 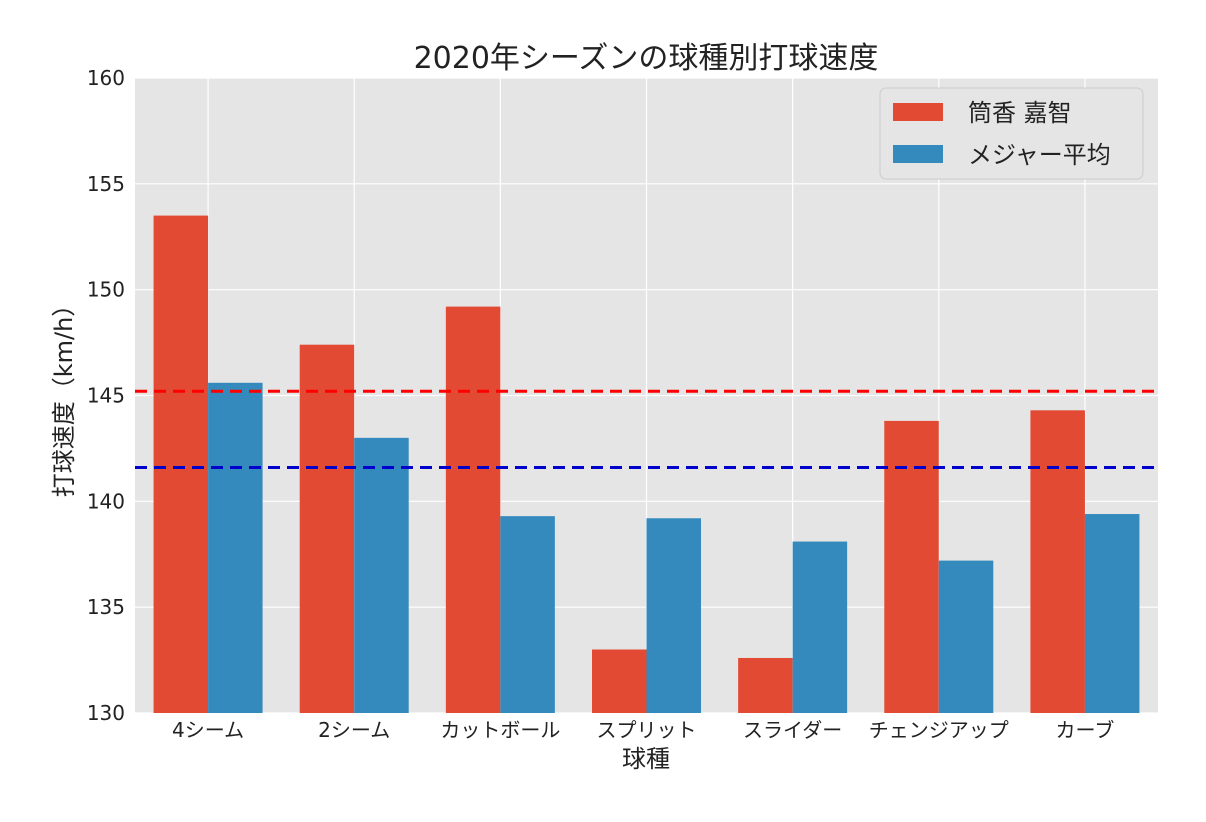 I want to click on y-tick-label: 130, so click(x=106, y=713).